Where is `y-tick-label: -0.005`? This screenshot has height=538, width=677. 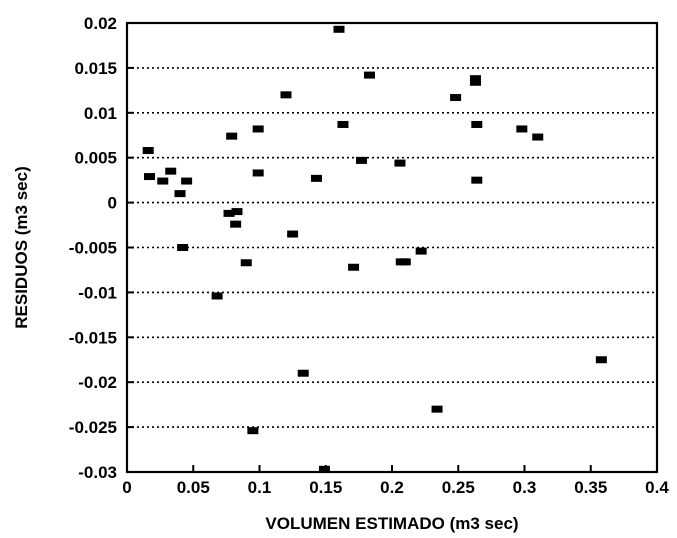 y-tick-label: -0.005 is located at coordinates (93, 248).